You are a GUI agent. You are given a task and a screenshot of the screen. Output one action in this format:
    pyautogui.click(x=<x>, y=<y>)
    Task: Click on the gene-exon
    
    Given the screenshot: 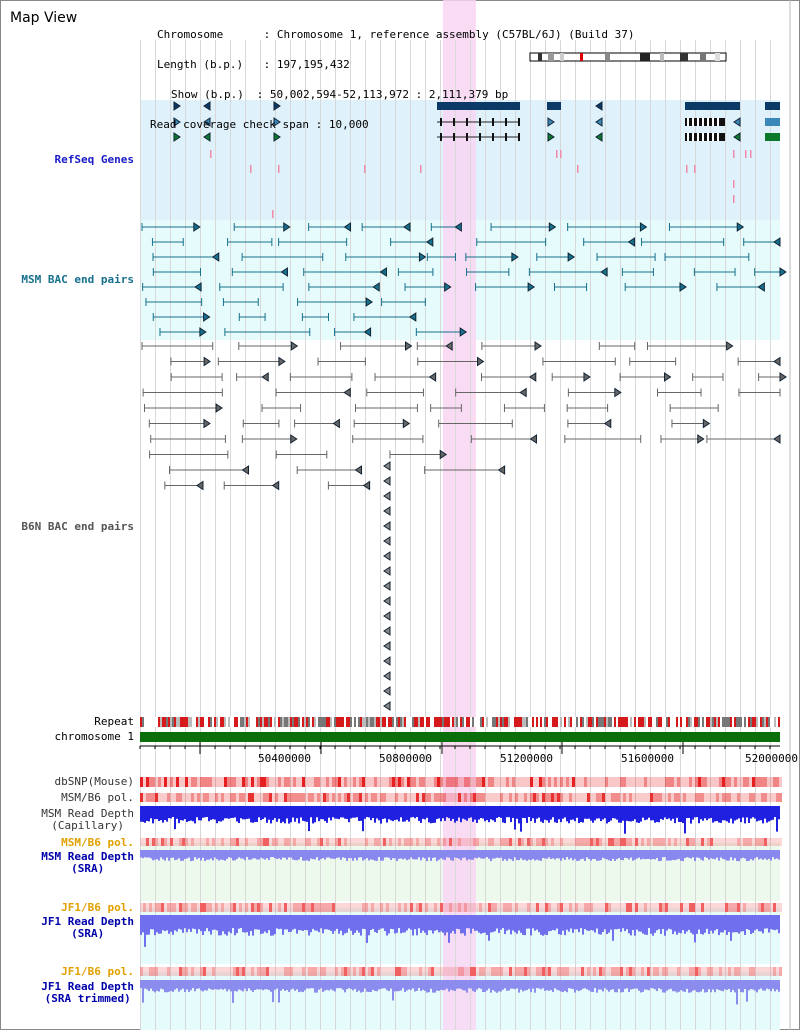 What is the action you would take?
    pyautogui.click(x=454, y=137)
    